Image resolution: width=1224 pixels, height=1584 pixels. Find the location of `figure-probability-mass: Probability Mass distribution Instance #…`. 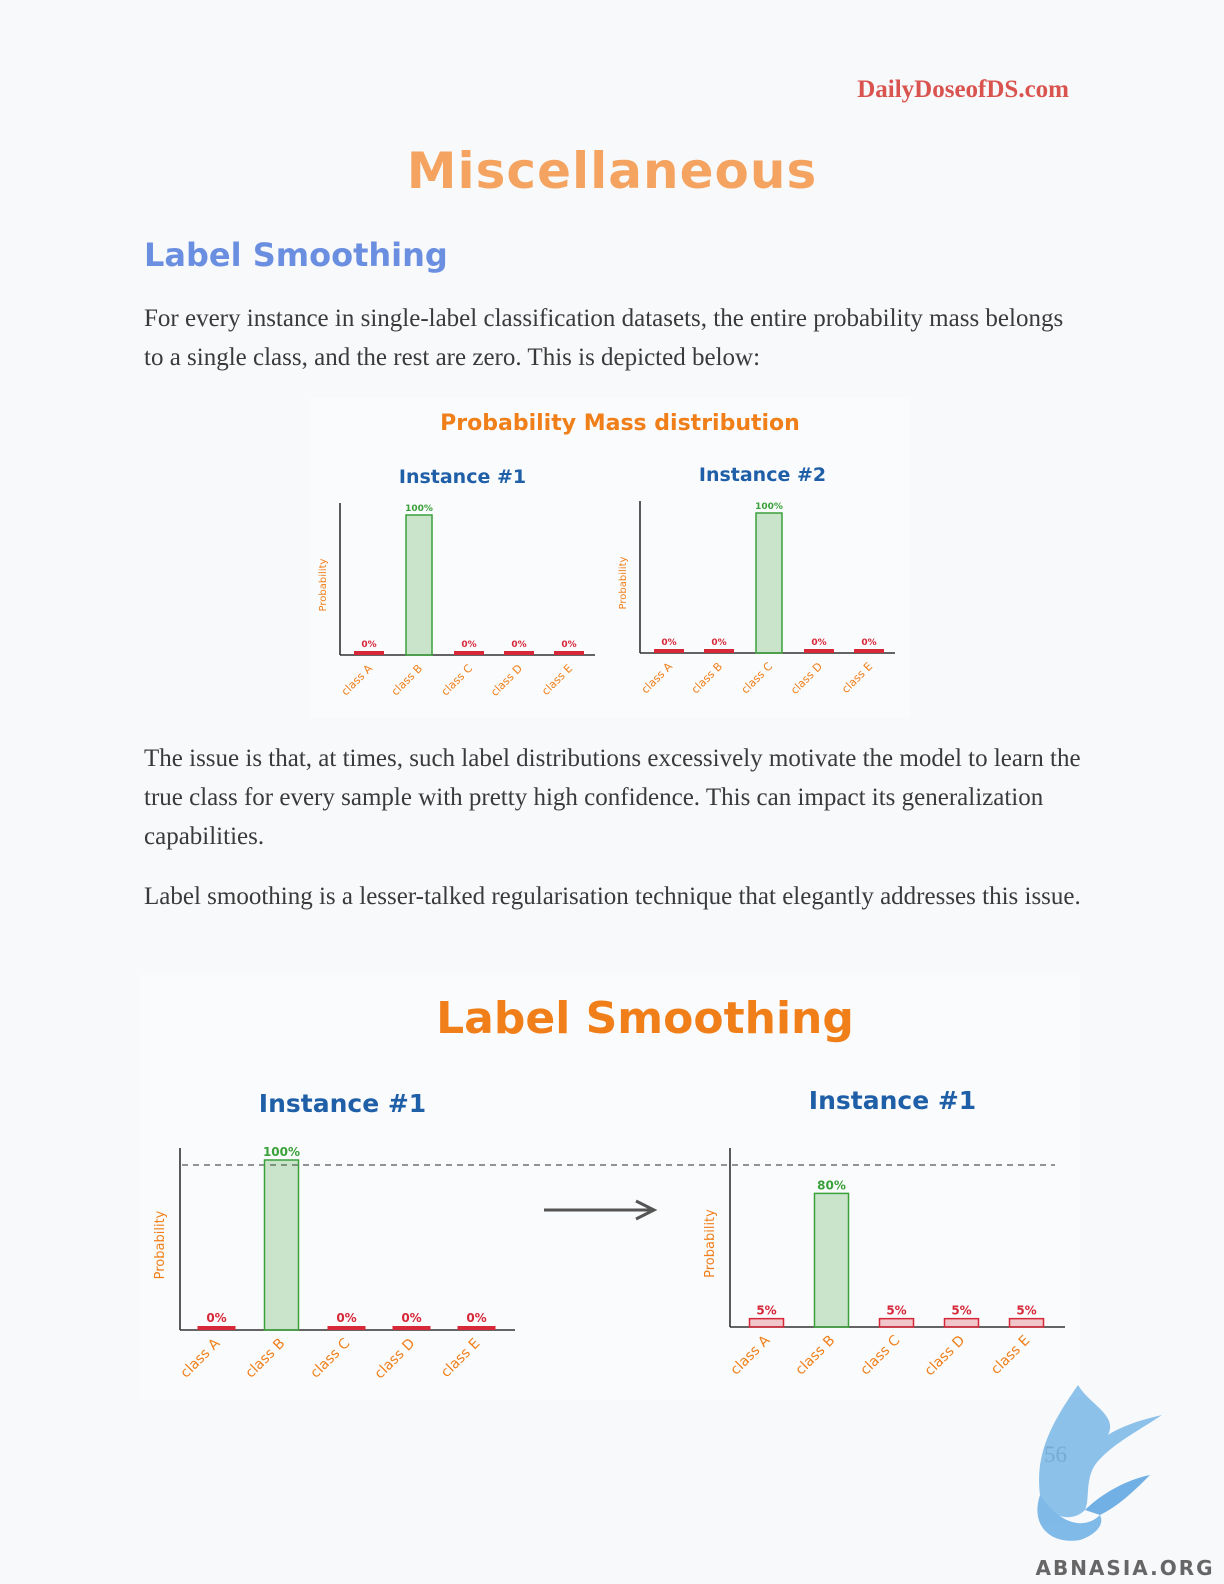

figure-probability-mass: Probability Mass distribution Instance #… is located at coordinates (610, 558).